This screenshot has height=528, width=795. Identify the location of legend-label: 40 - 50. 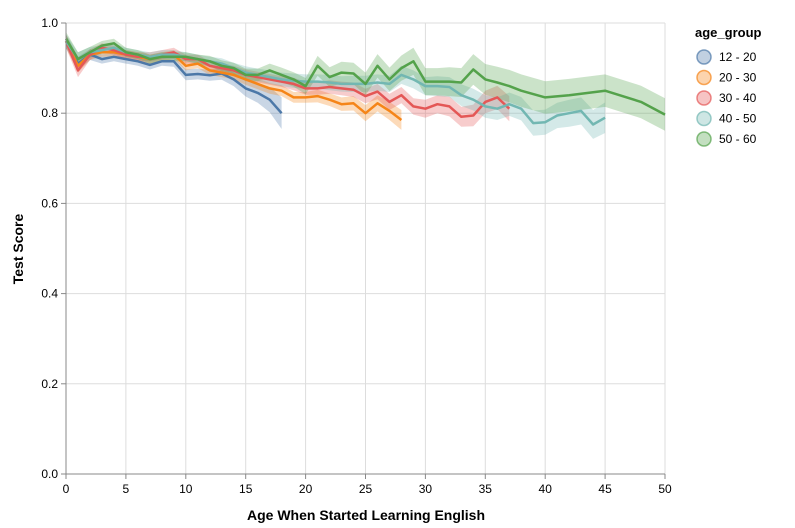
(738, 119).